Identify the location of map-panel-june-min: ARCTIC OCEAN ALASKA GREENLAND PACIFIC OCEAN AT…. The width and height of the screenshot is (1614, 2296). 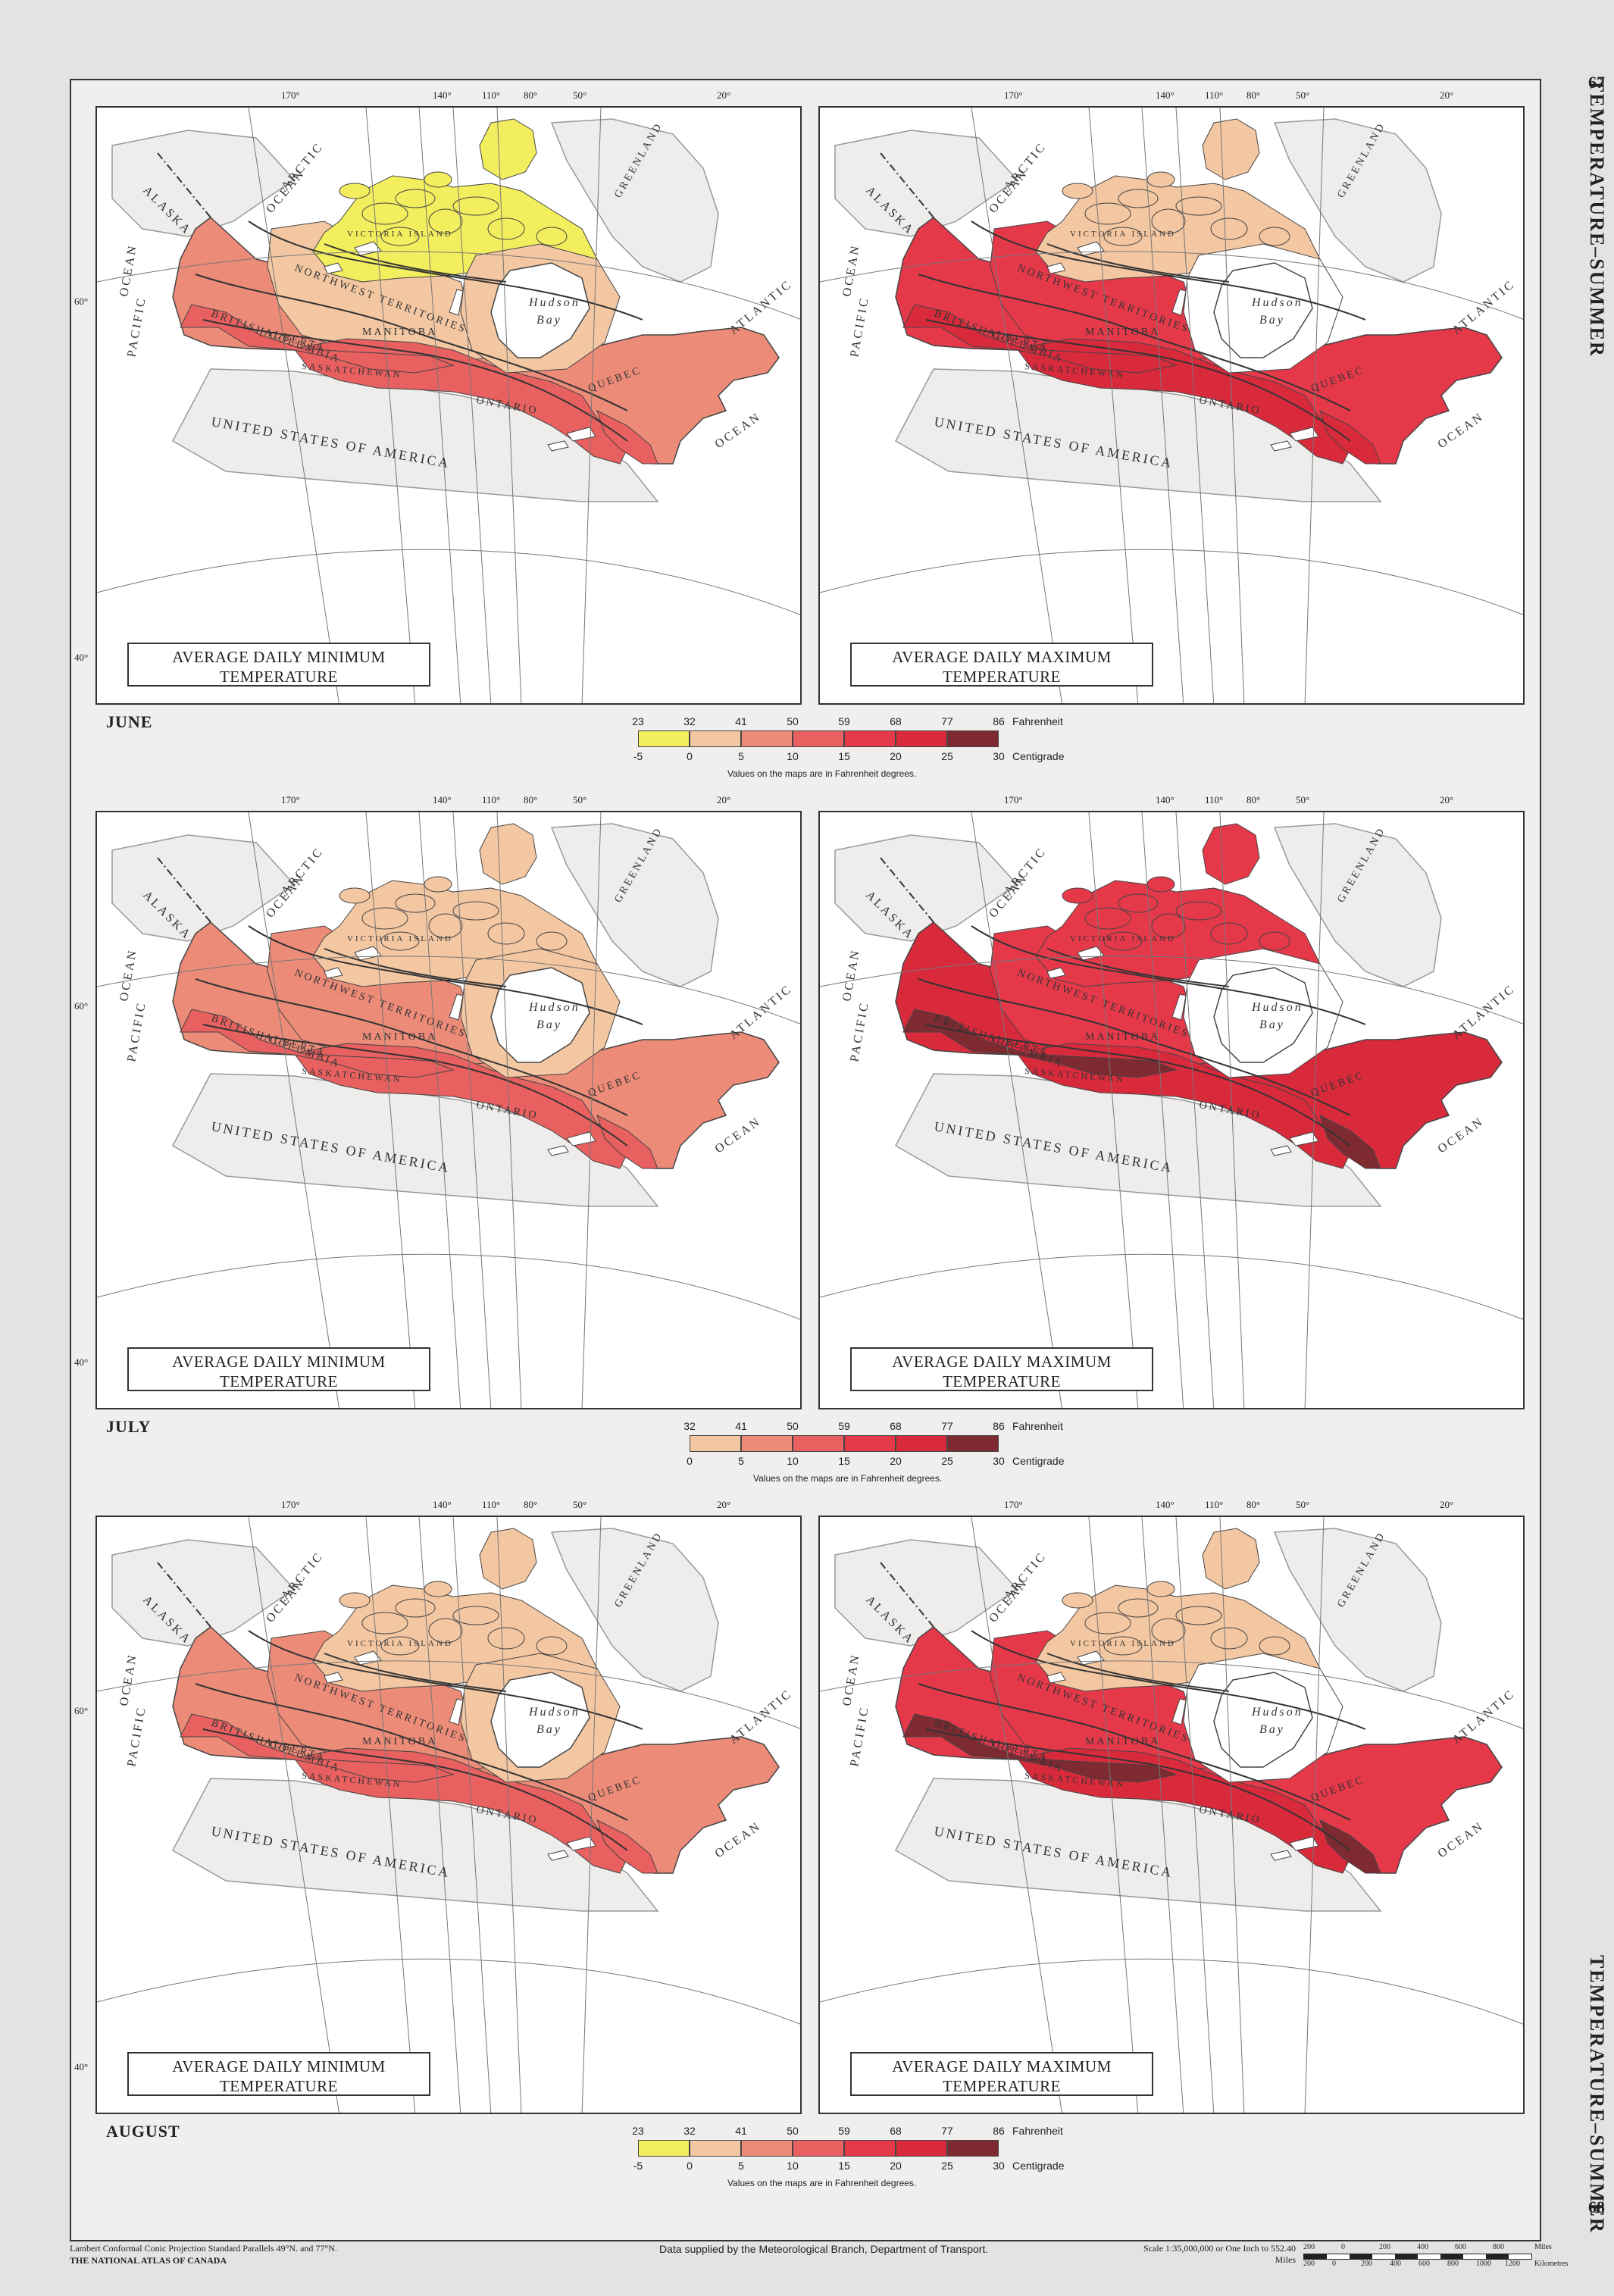
(448, 406).